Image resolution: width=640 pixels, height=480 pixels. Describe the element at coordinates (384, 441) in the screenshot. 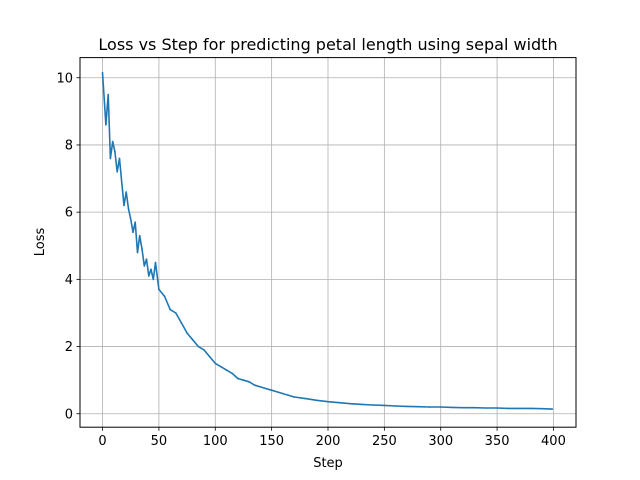

I see `x-tick-label: 250` at that location.